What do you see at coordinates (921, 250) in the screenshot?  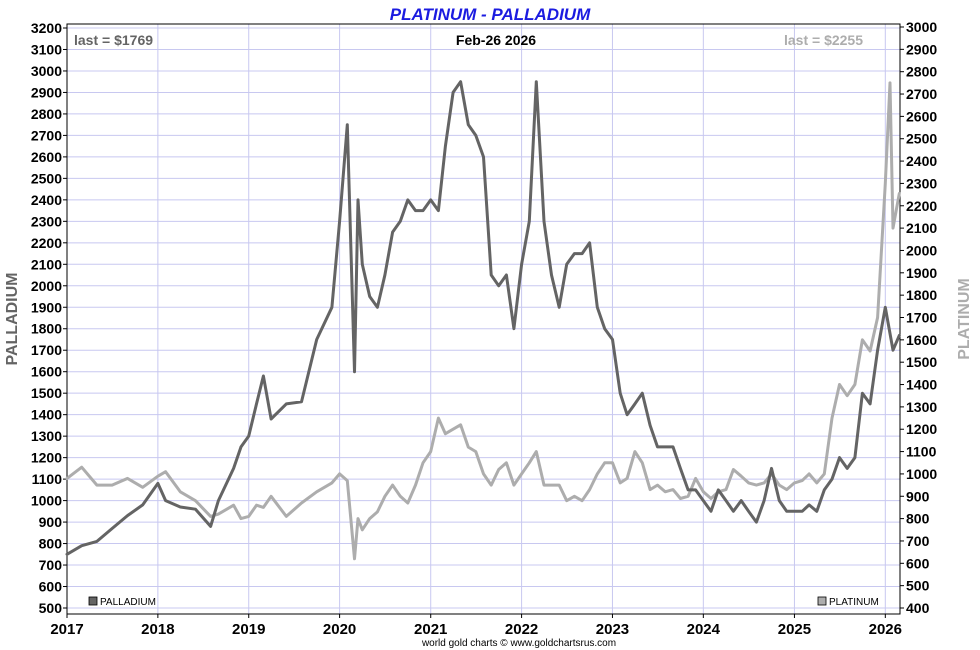 I see `right-tick-label: 2000` at bounding box center [921, 250].